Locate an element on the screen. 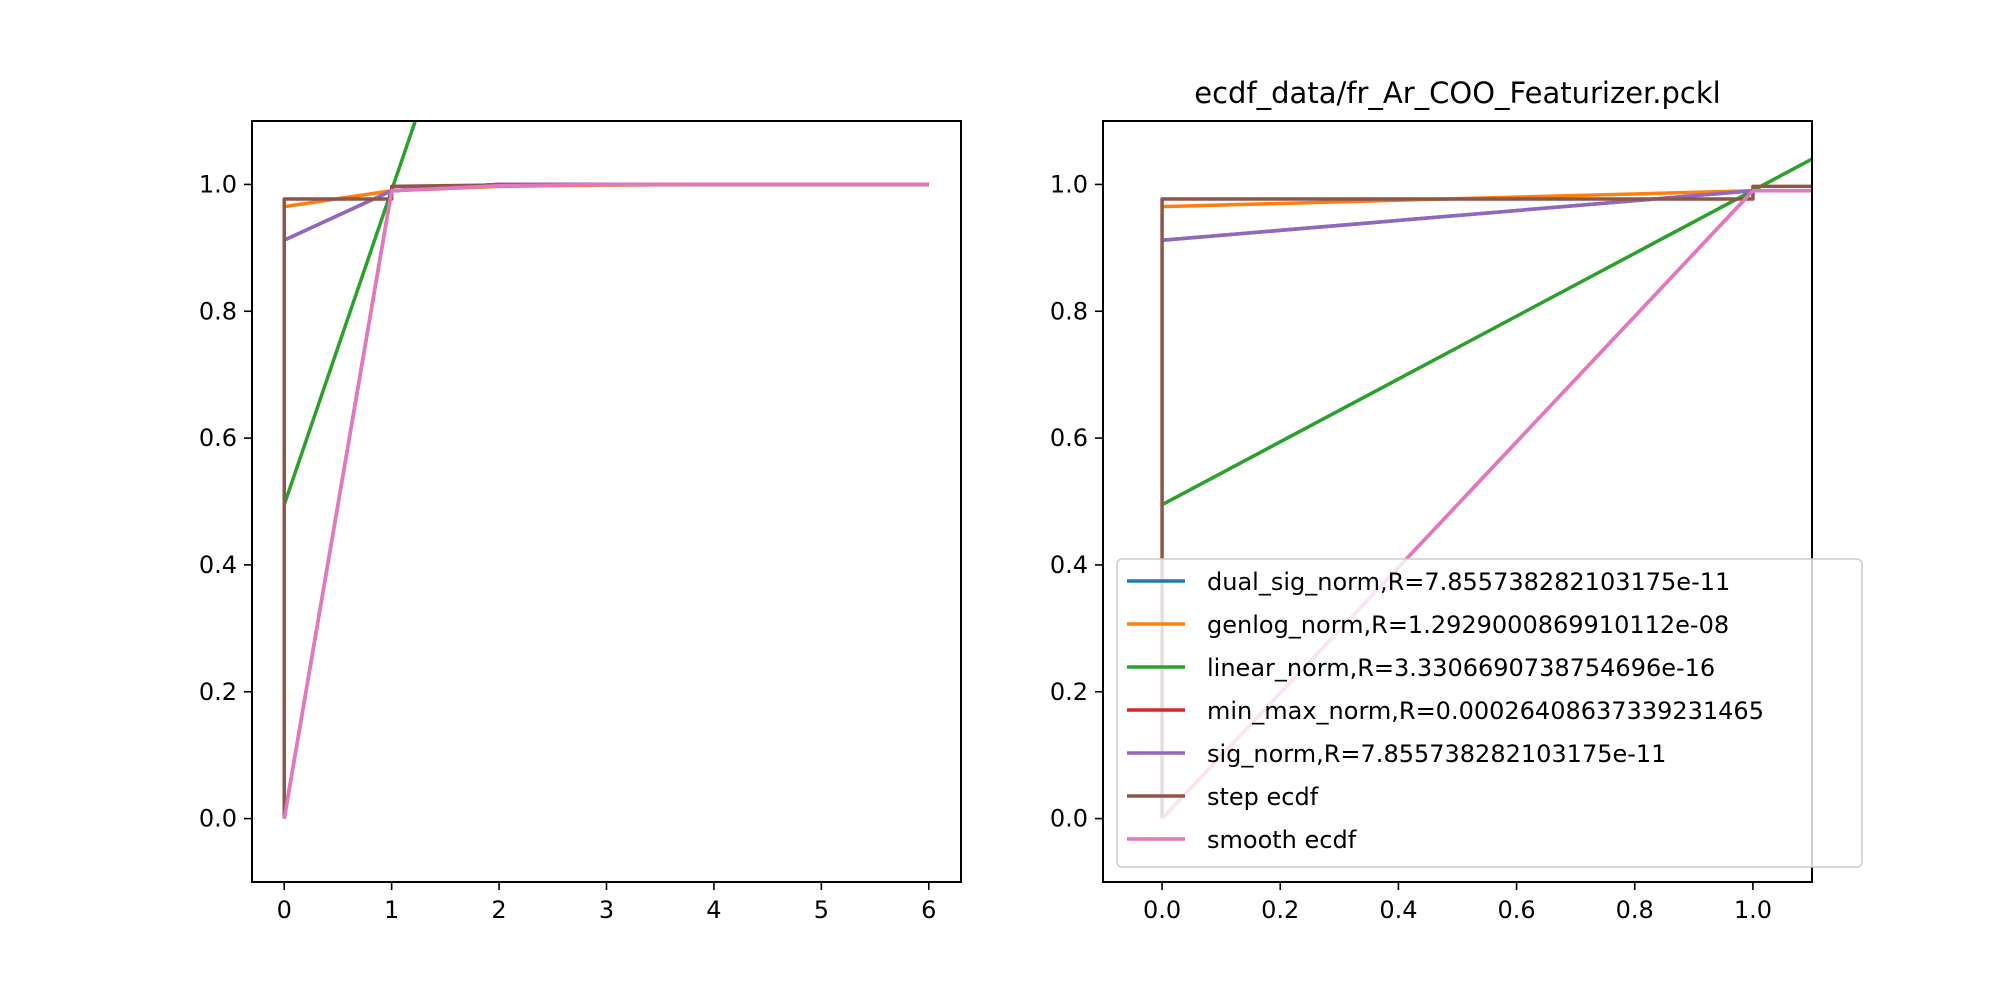 Image resolution: width=2000 pixels, height=1000 pixels. left-y-tick-label: 1.0 is located at coordinates (218, 184).